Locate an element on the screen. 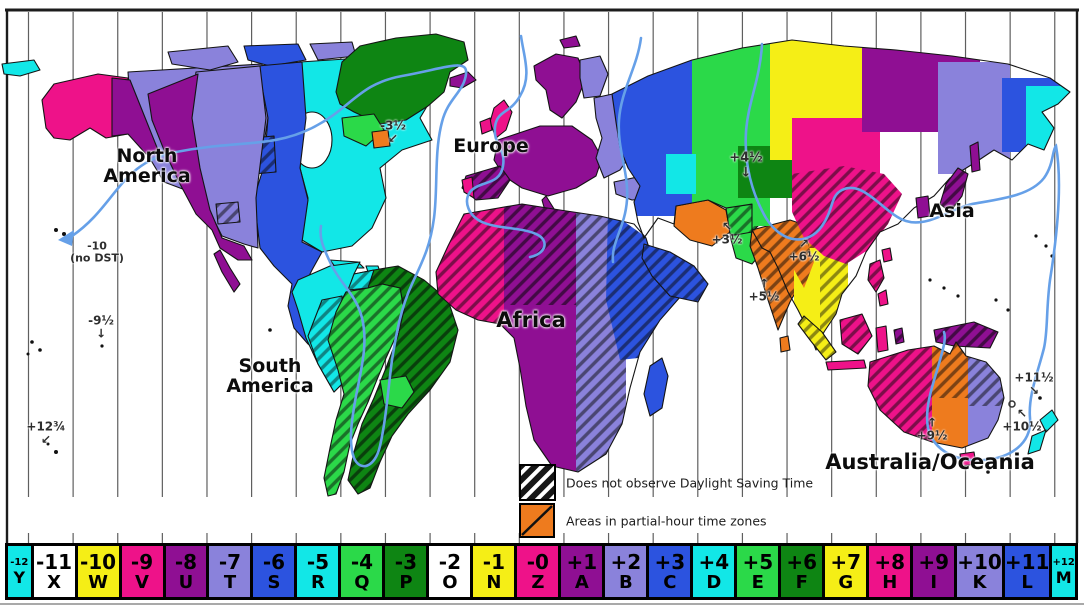  timezone-cell: -8 U is located at coordinates (184, 571).